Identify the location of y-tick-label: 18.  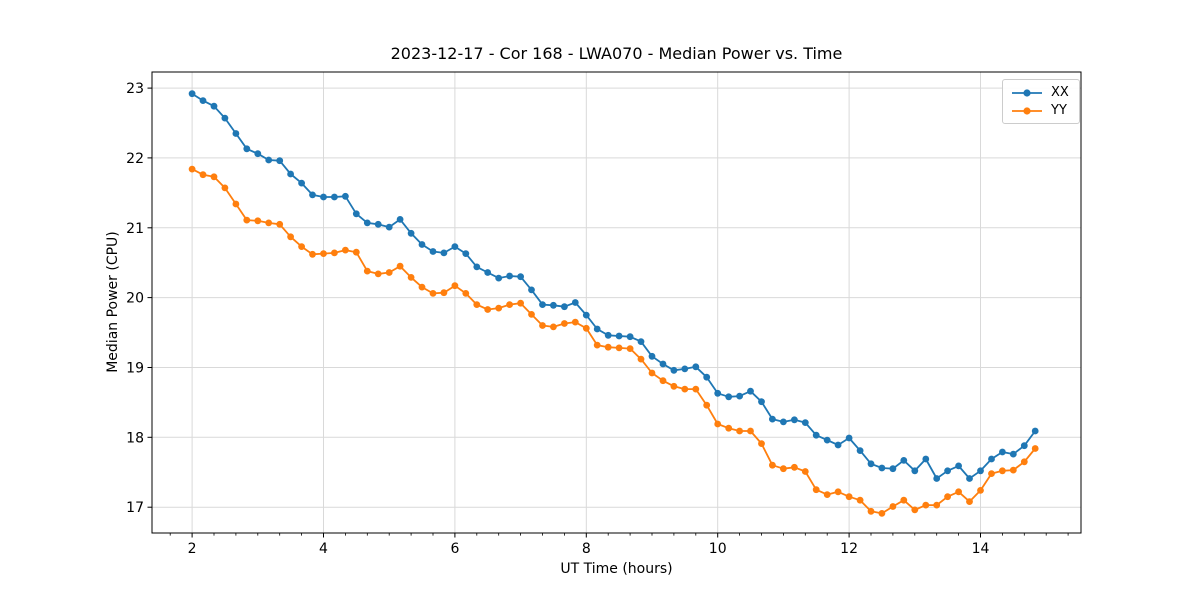
(135, 438).